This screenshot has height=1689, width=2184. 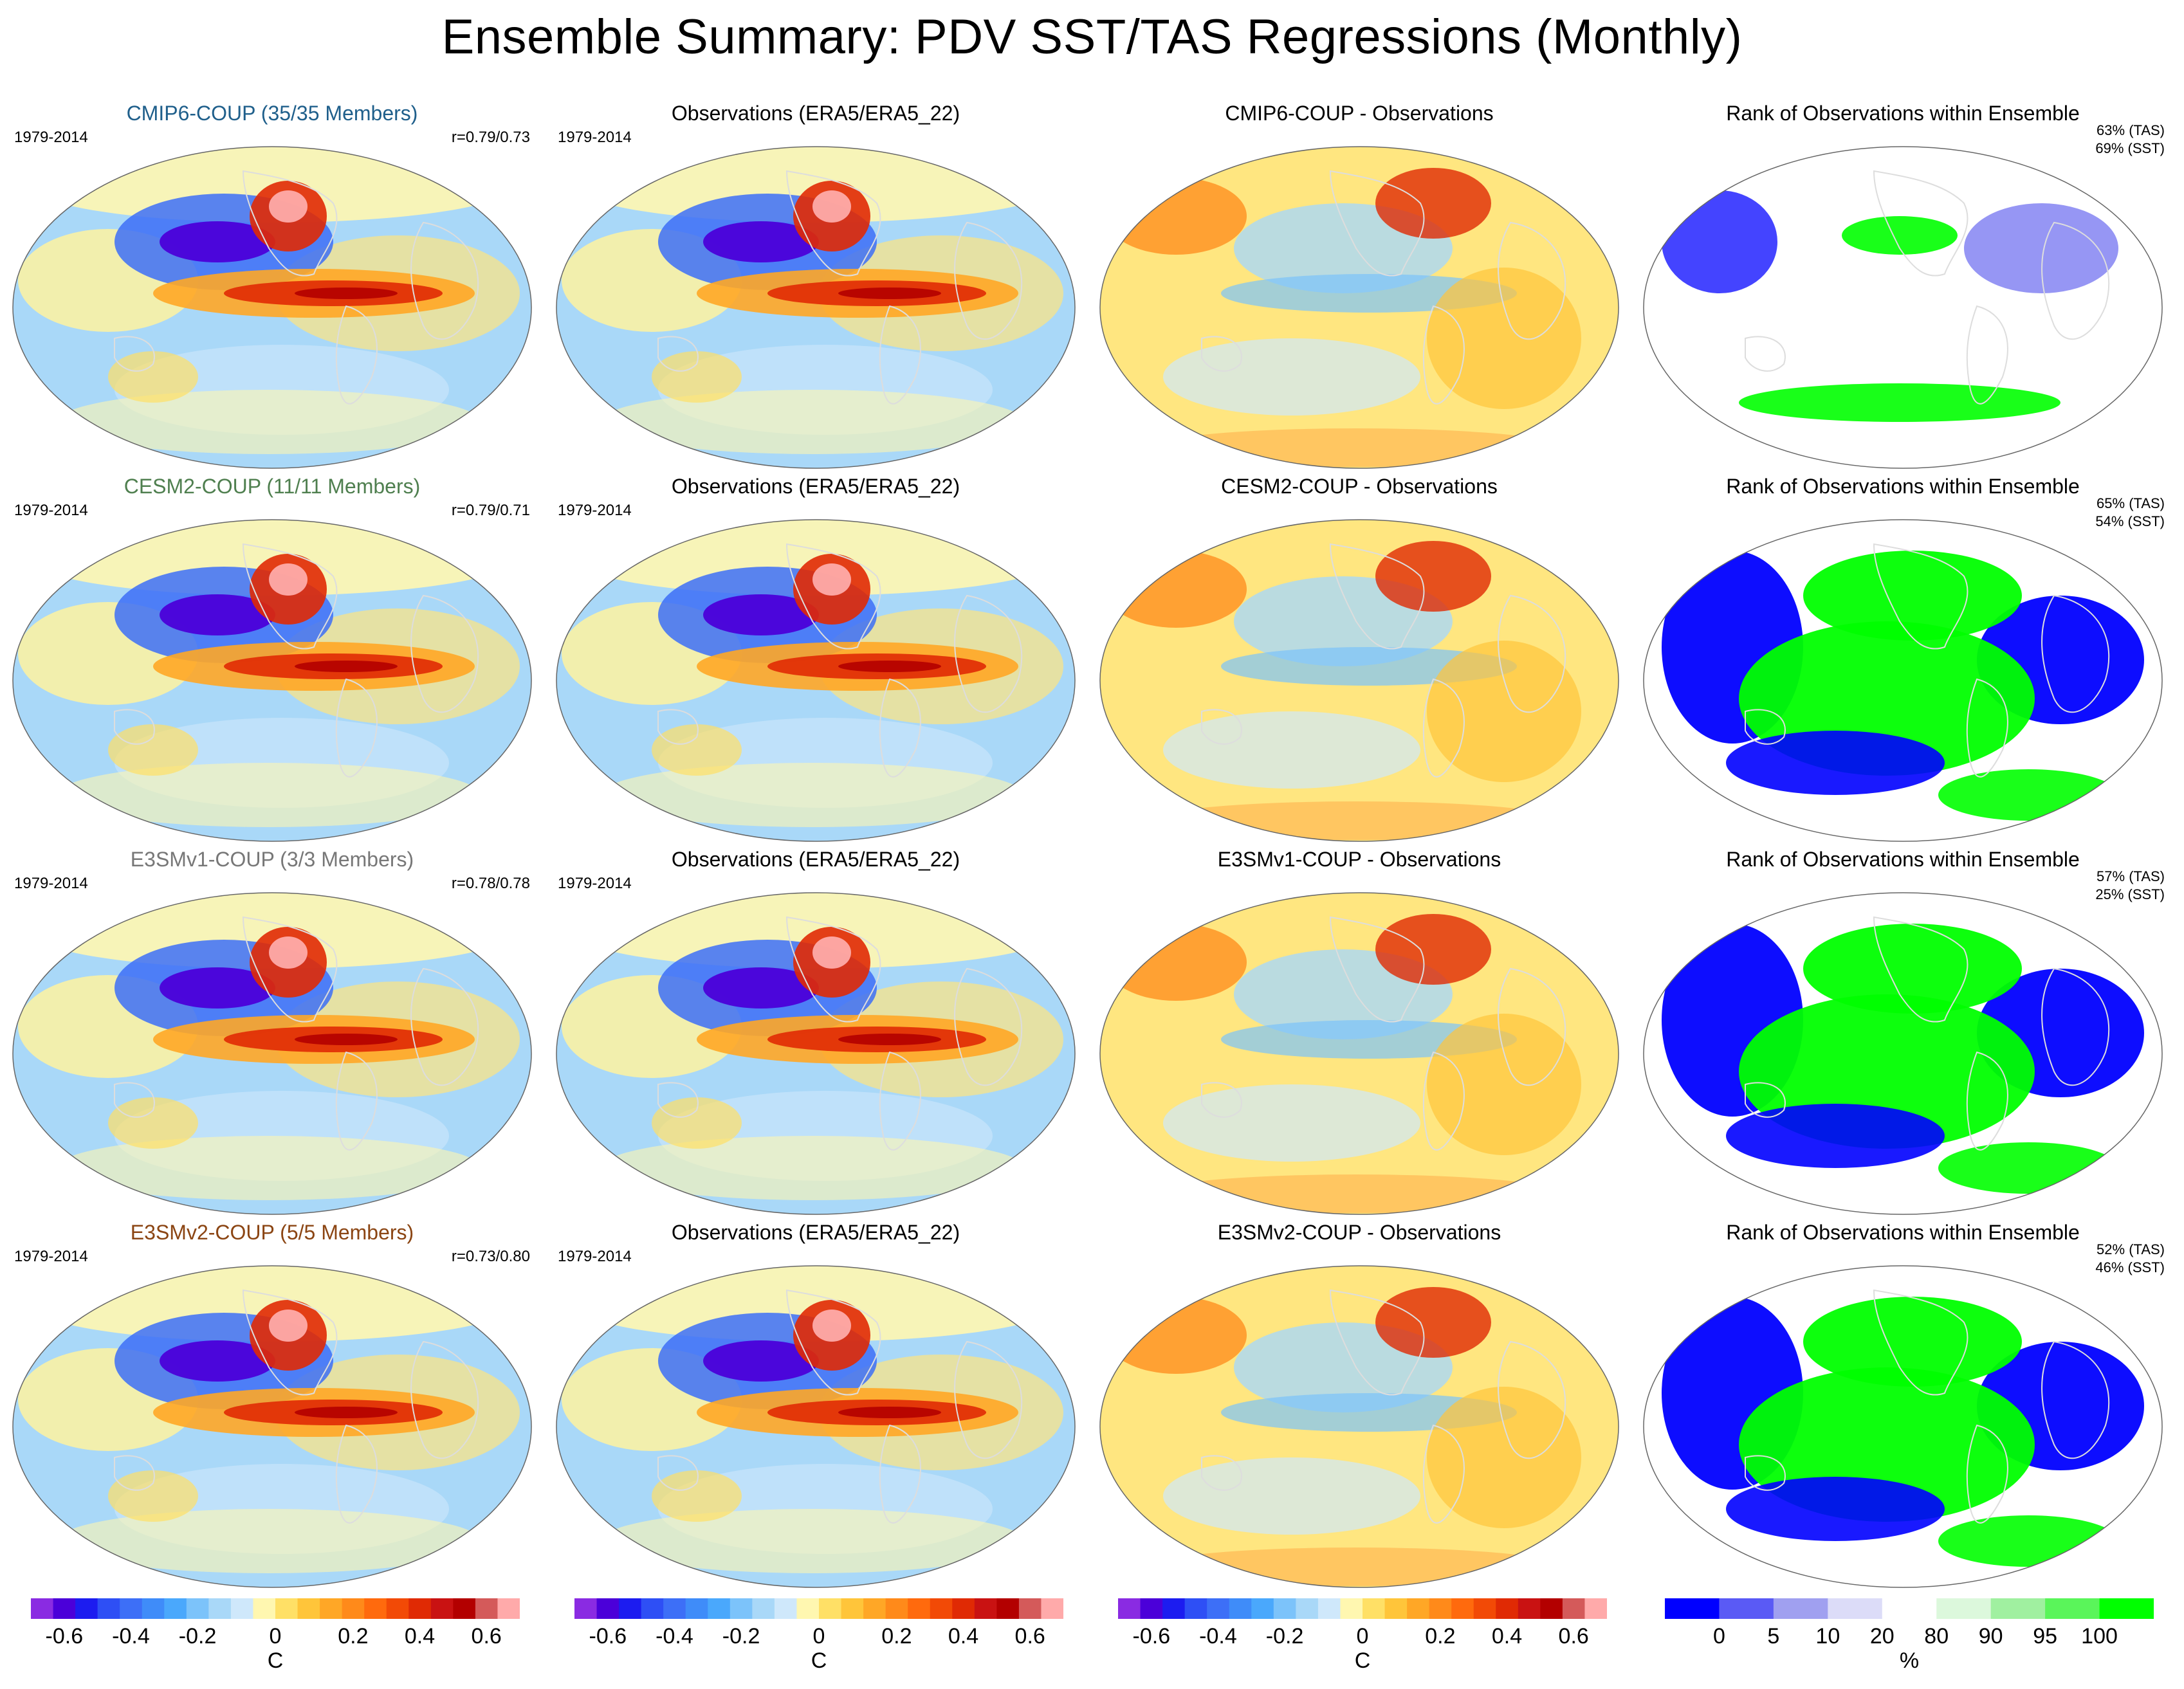 I want to click on rank-map, so click(x=1902, y=681).